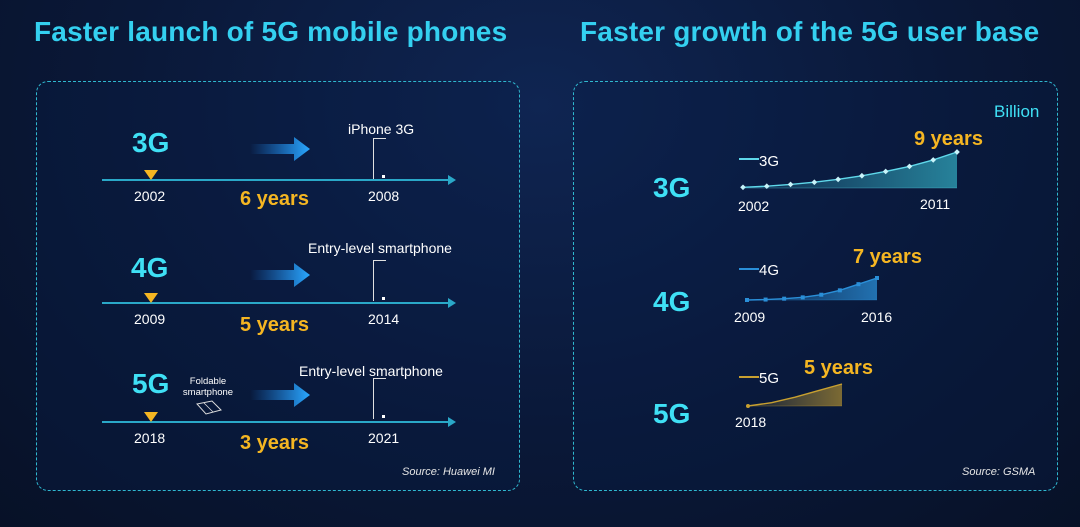  Describe the element at coordinates (672, 187) in the screenshot. I see `growth-gen-3g: 3G` at that location.